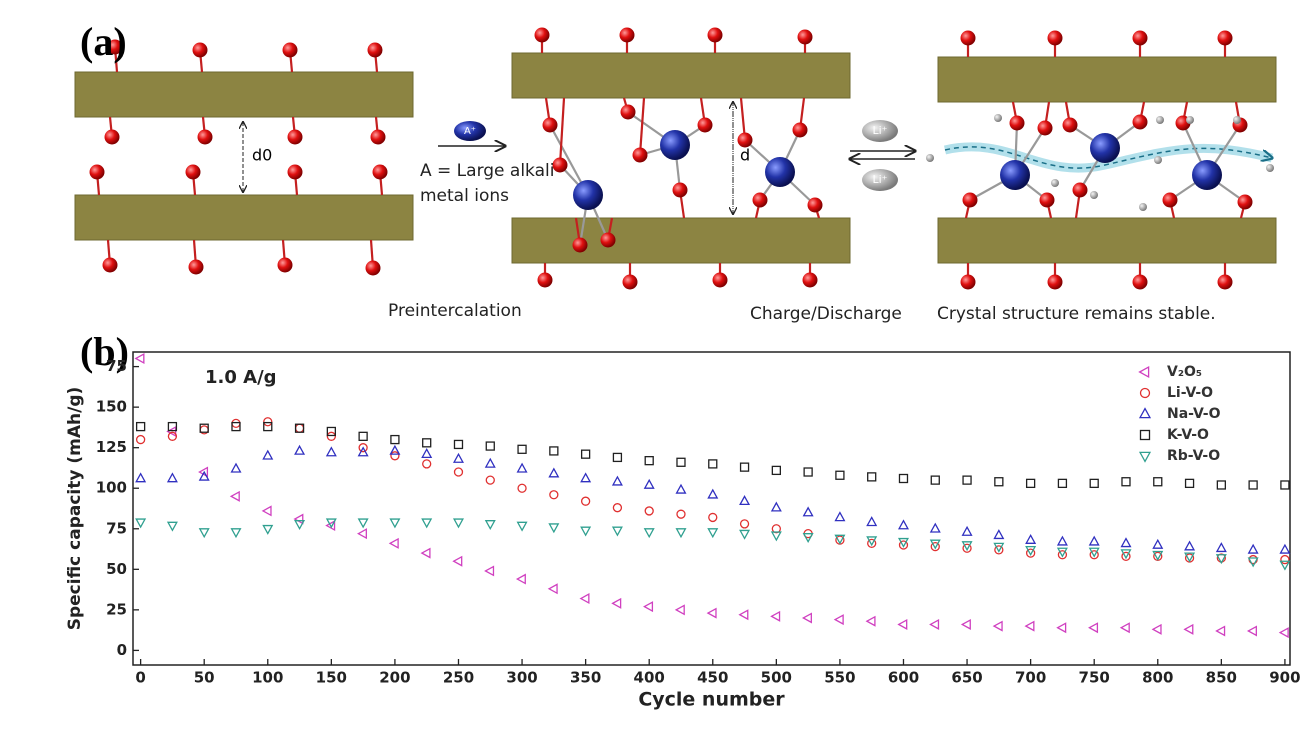 The height and width of the screenshot is (737, 1316). What do you see at coordinates (681, 240) in the screenshot?
I see `layer` at bounding box center [681, 240].